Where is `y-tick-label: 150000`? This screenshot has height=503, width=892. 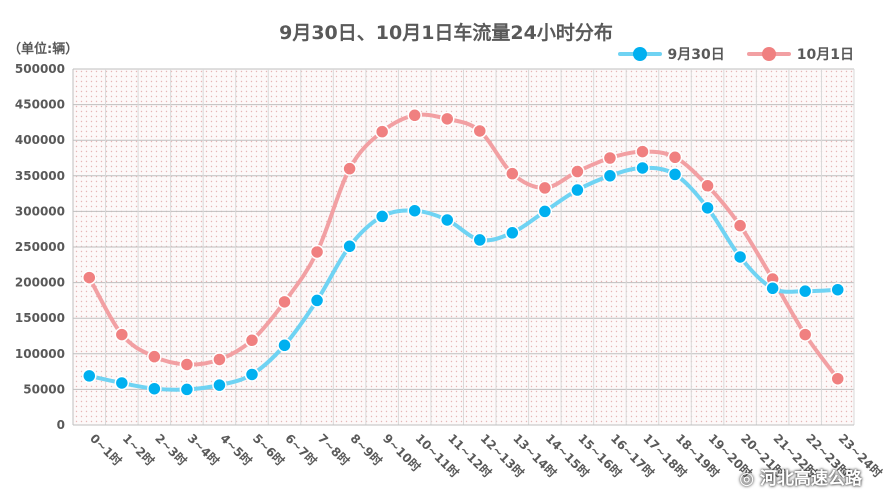 y-tick-label: 150000 is located at coordinates (40, 318).